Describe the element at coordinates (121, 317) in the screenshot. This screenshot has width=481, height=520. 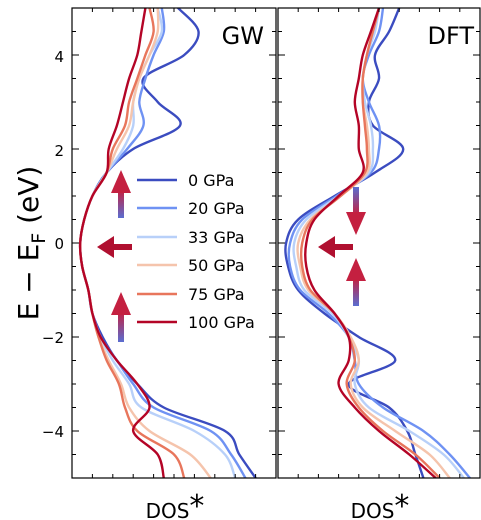
I see `gw-arrow-up-lower` at that location.